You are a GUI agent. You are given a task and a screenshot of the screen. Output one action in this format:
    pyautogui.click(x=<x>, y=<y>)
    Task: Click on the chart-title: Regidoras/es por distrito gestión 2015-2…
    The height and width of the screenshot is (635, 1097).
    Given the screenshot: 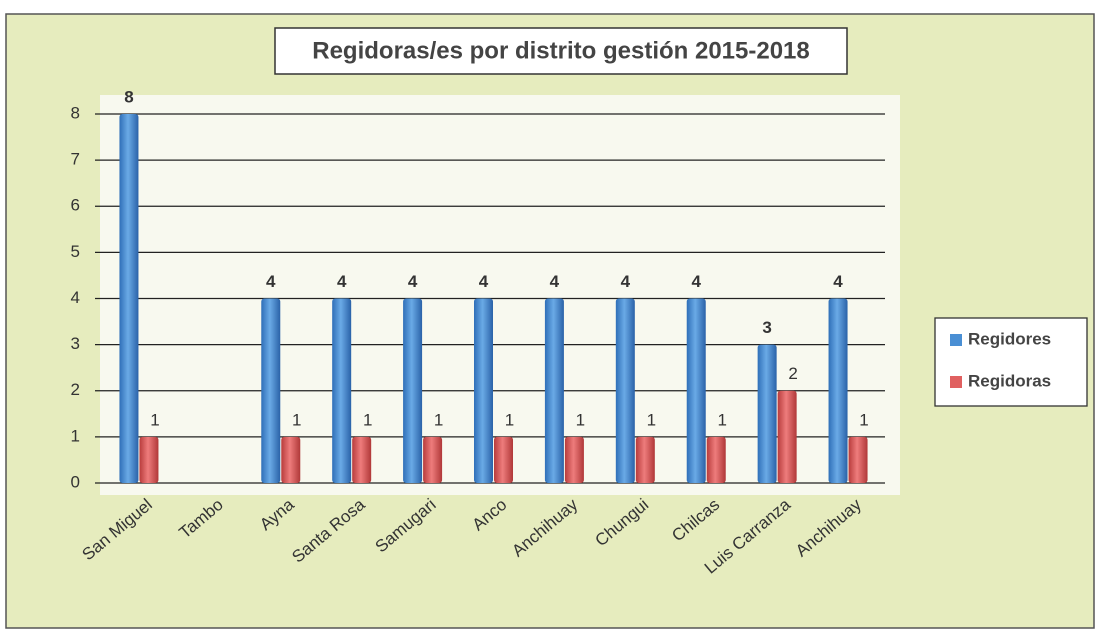 What is the action you would take?
    pyautogui.click(x=561, y=50)
    